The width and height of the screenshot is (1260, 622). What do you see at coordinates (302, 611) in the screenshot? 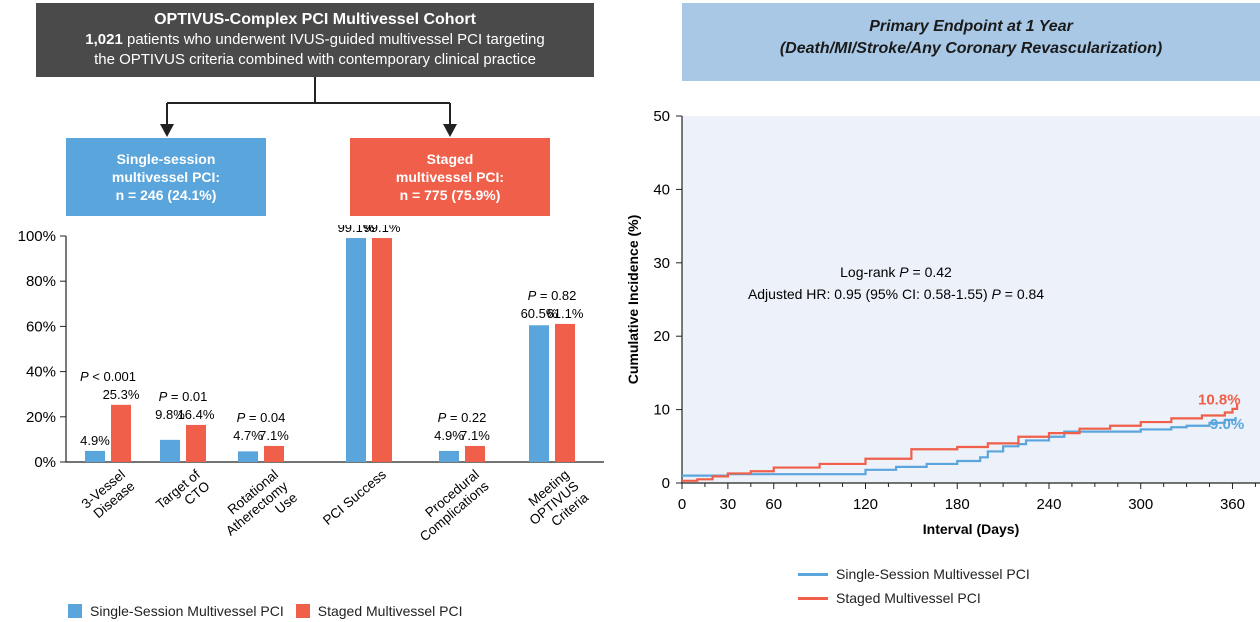
I see `legend-swatch-staged` at bounding box center [302, 611].